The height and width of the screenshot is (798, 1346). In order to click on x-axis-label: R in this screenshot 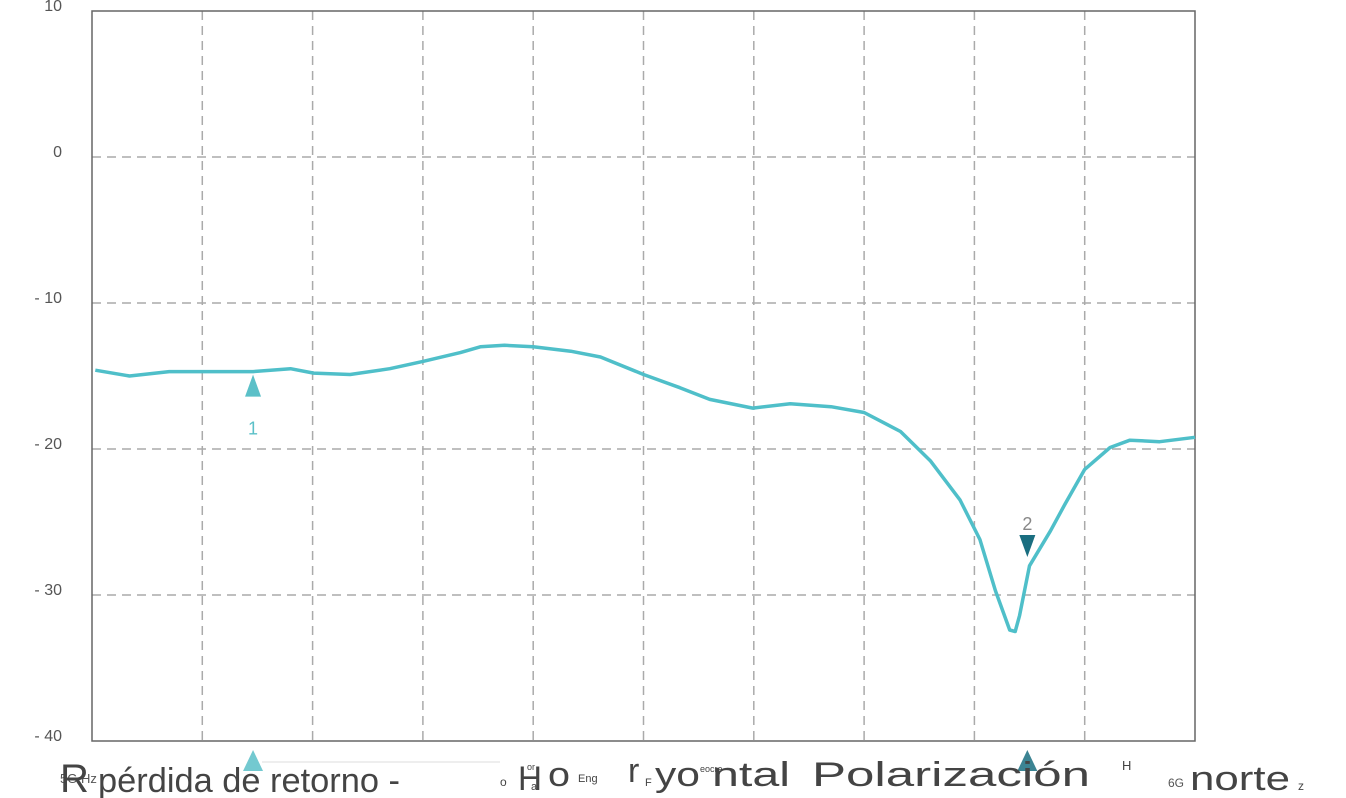, I will do `click(74, 777)`.